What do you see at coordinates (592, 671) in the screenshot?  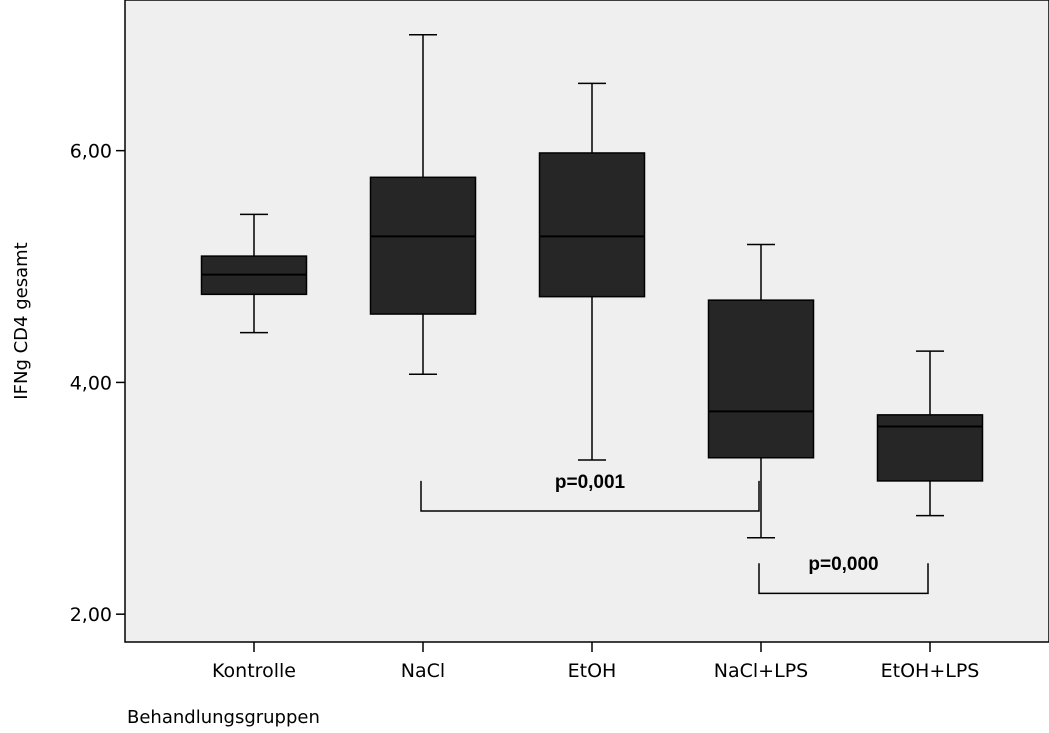 I see `x-tick-label: EtOH` at bounding box center [592, 671].